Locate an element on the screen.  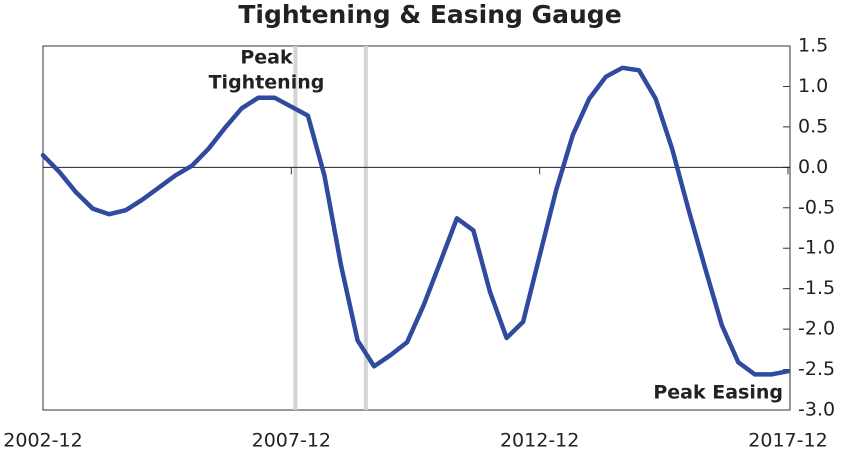
y-tick-label: -1.0 is located at coordinates (816, 248).